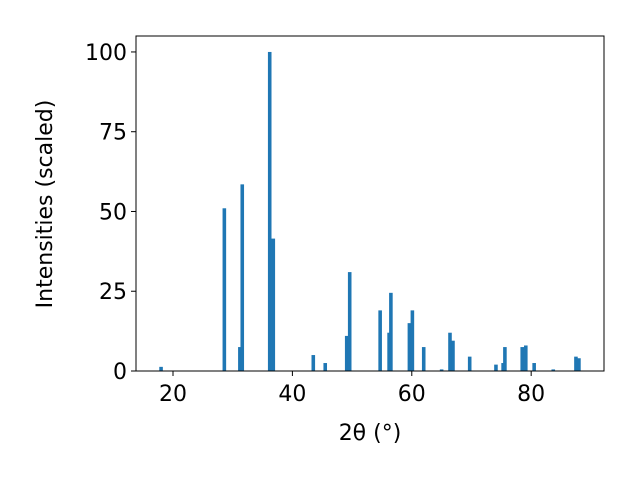  Describe the element at coordinates (292, 394) in the screenshot. I see `x-tick-label: 40` at that location.